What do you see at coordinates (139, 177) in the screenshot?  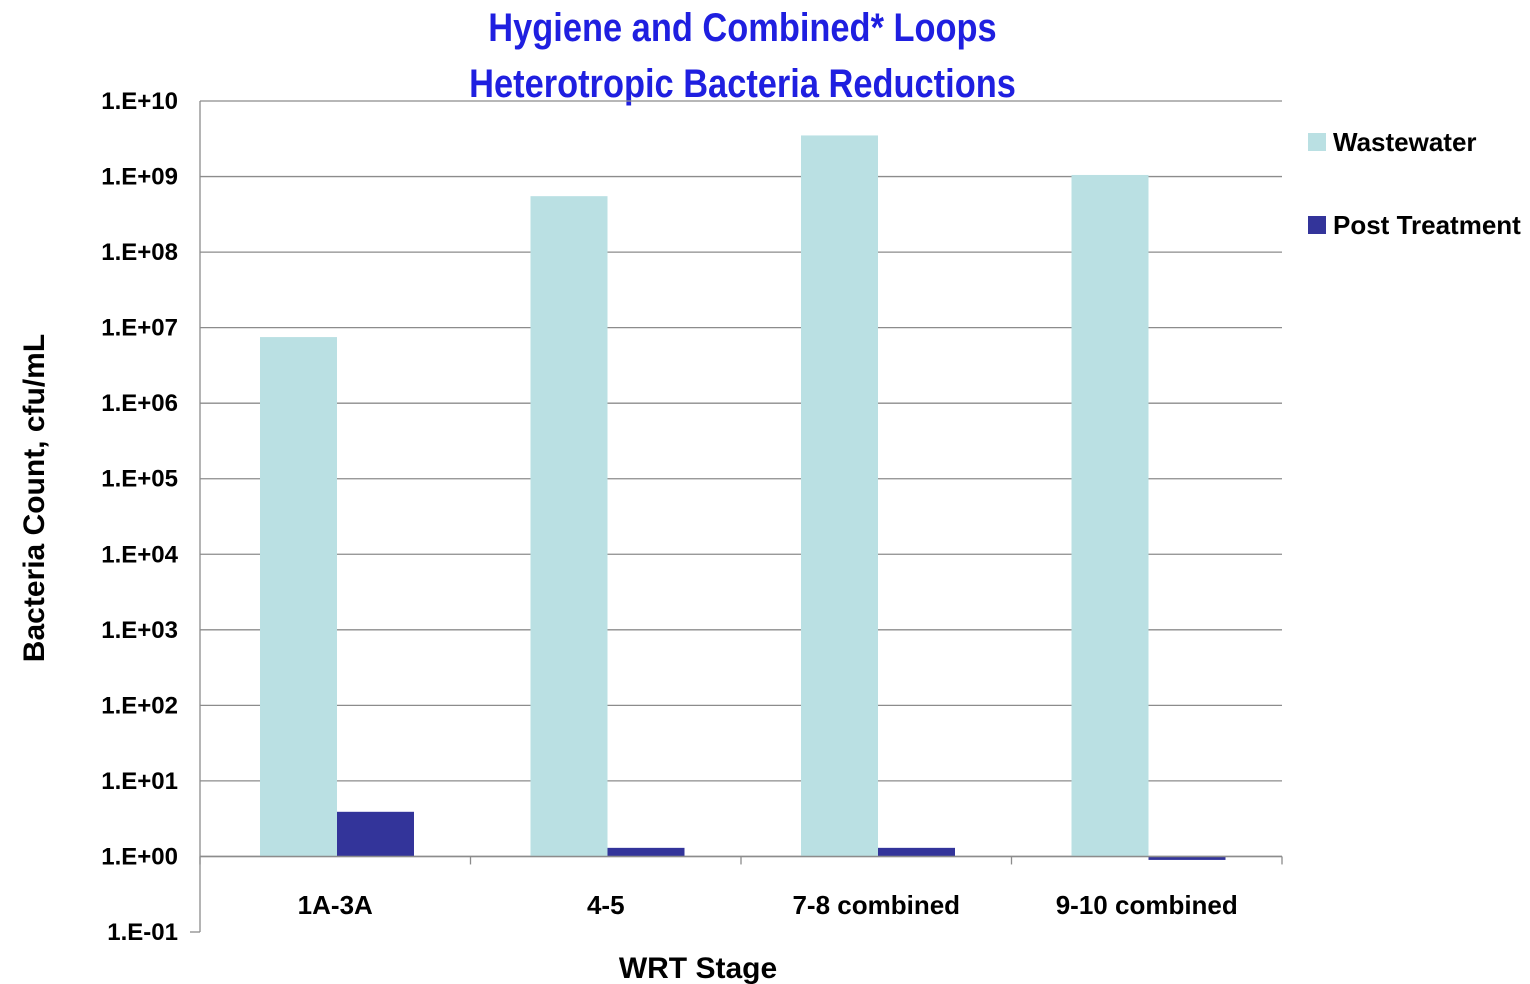 I see `y-tick-label: 1.E+09` at bounding box center [139, 177].